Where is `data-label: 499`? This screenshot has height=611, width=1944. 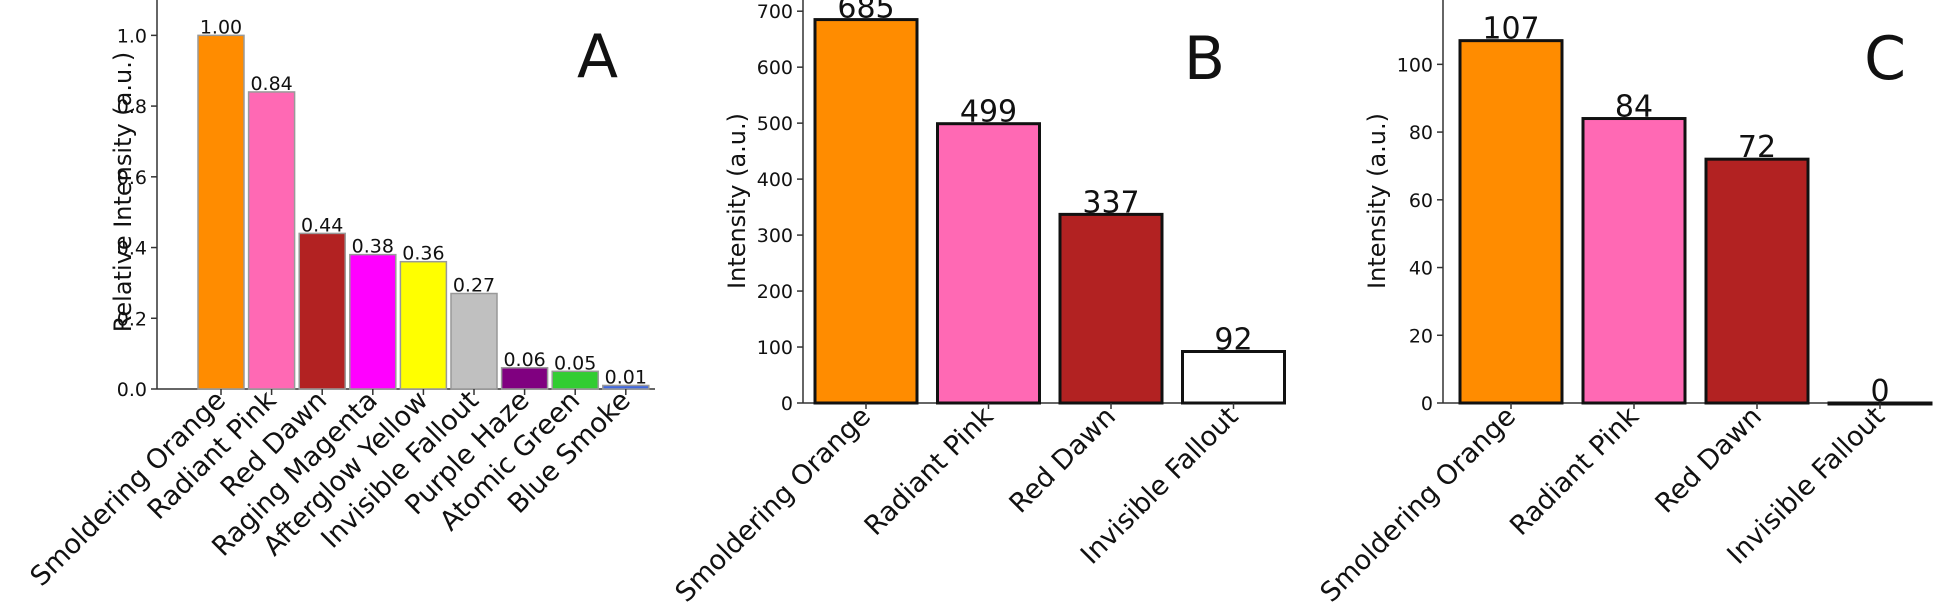 data-label: 499 is located at coordinates (988, 112).